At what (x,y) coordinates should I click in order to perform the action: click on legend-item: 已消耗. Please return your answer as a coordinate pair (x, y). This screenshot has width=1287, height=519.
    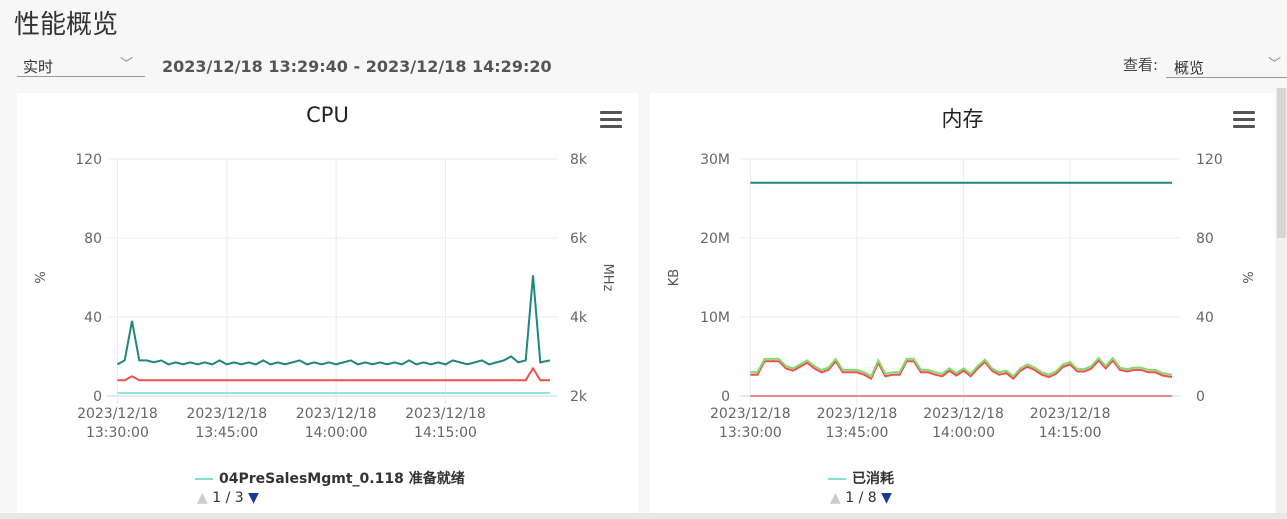
    Looking at the image, I should click on (861, 478).